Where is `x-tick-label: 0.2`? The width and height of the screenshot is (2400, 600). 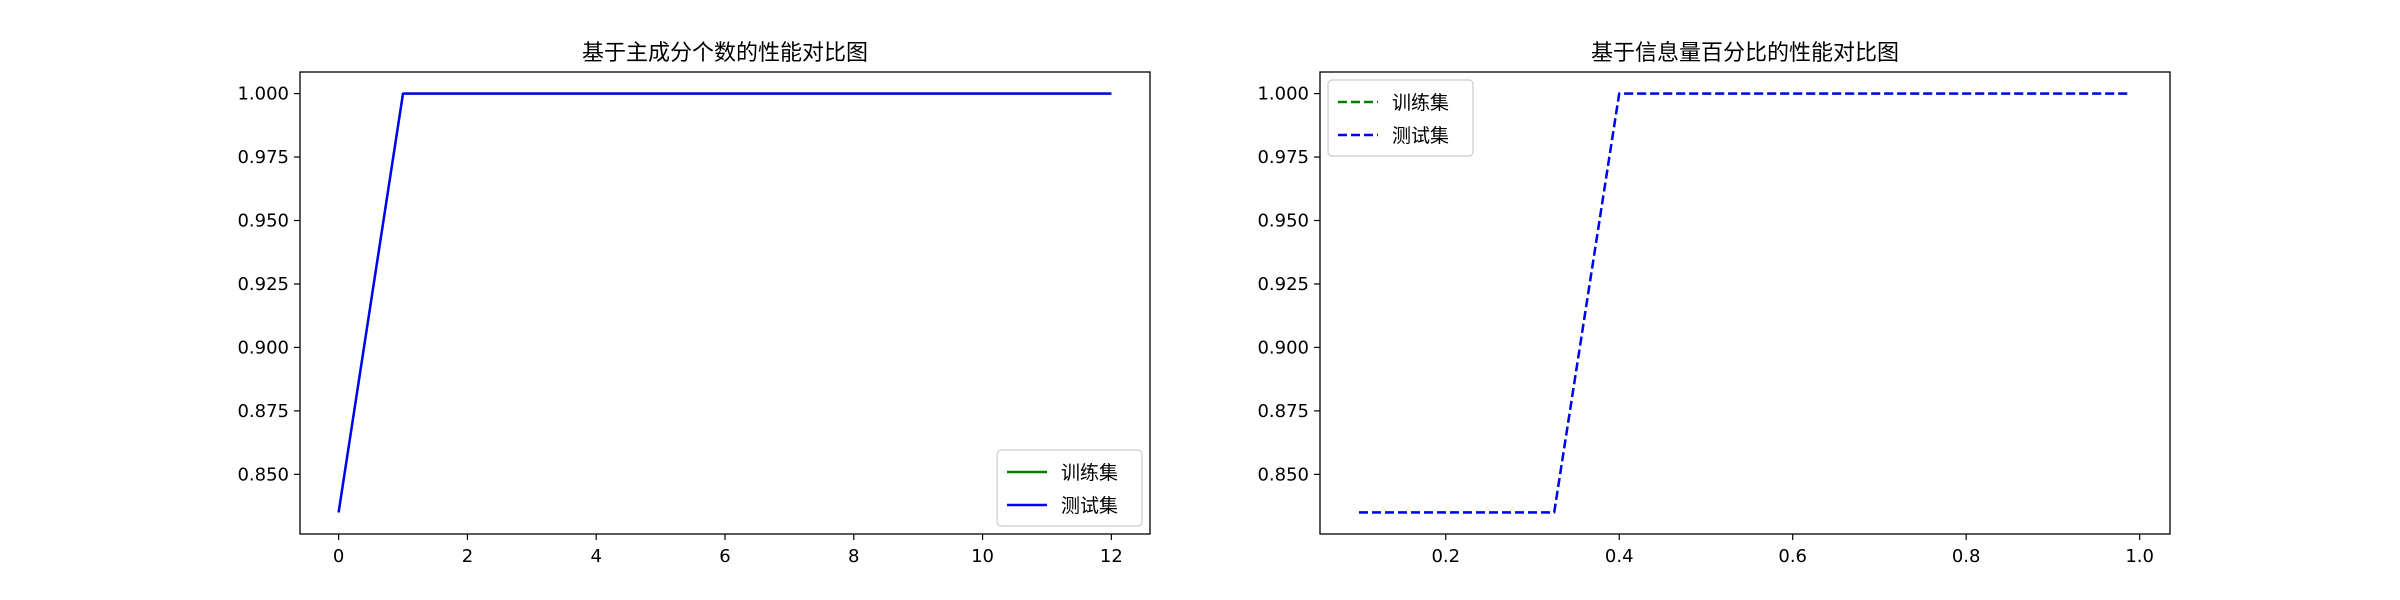 x-tick-label: 0.2 is located at coordinates (1445, 556).